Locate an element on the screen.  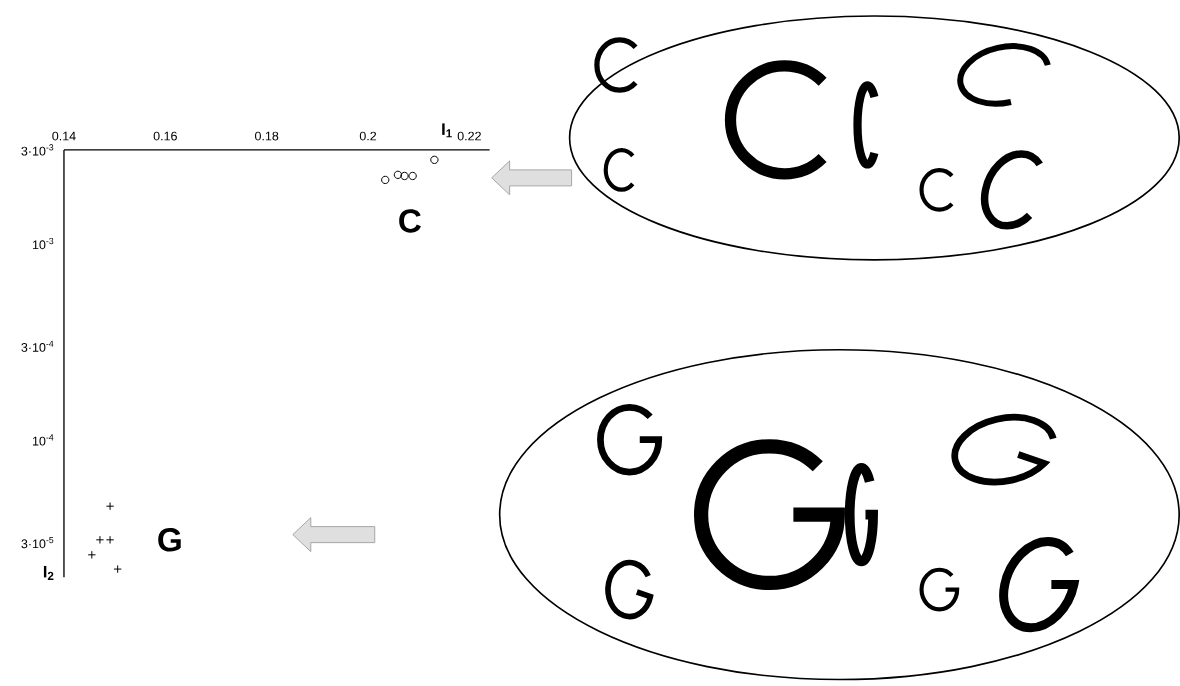
x-tick-label: 0.22 is located at coordinates (469, 136).